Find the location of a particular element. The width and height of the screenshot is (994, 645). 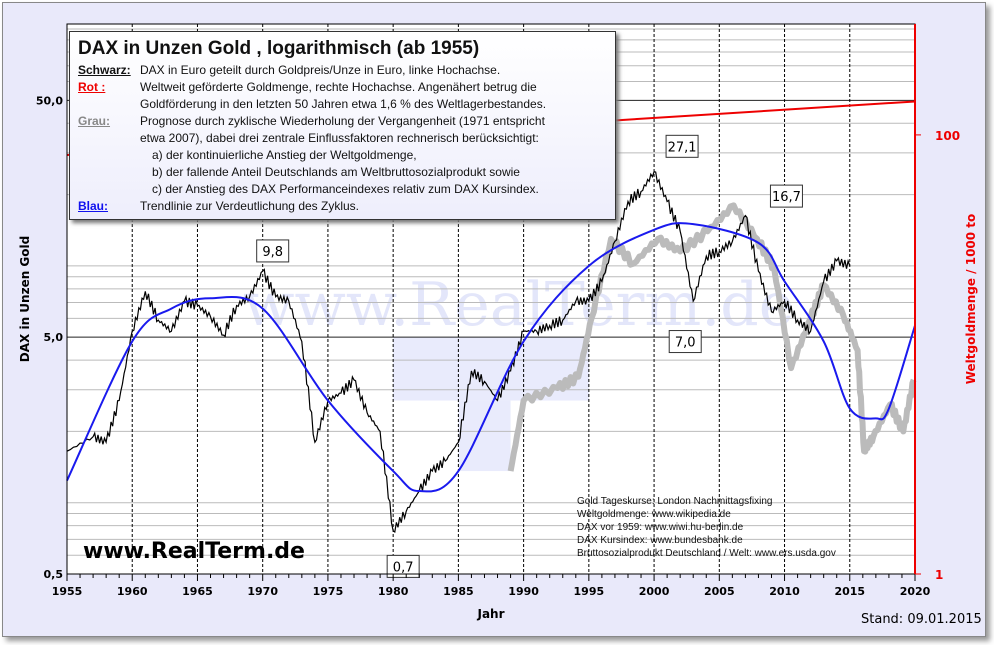

x-tick-label: 1990 is located at coordinates (523, 591).